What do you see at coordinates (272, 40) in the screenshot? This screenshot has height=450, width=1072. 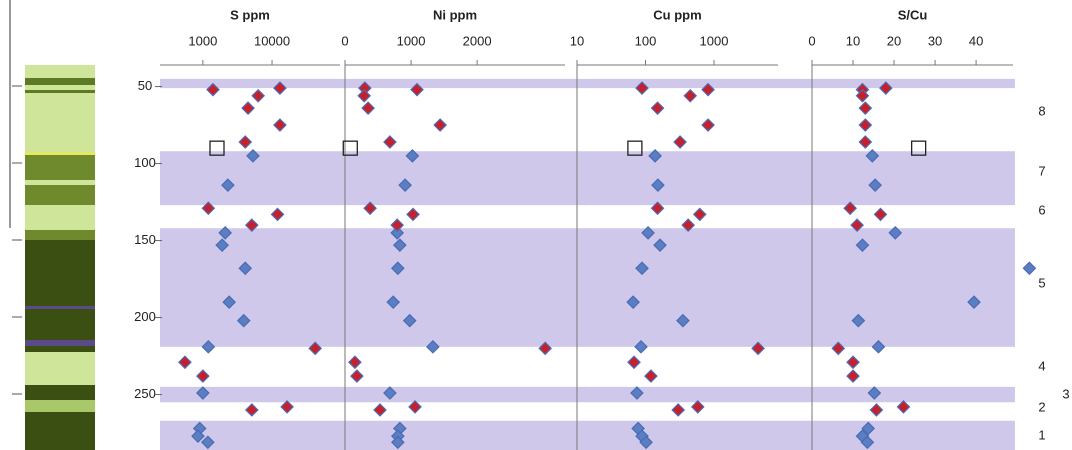 I see `x-tick-label: 10000` at bounding box center [272, 40].